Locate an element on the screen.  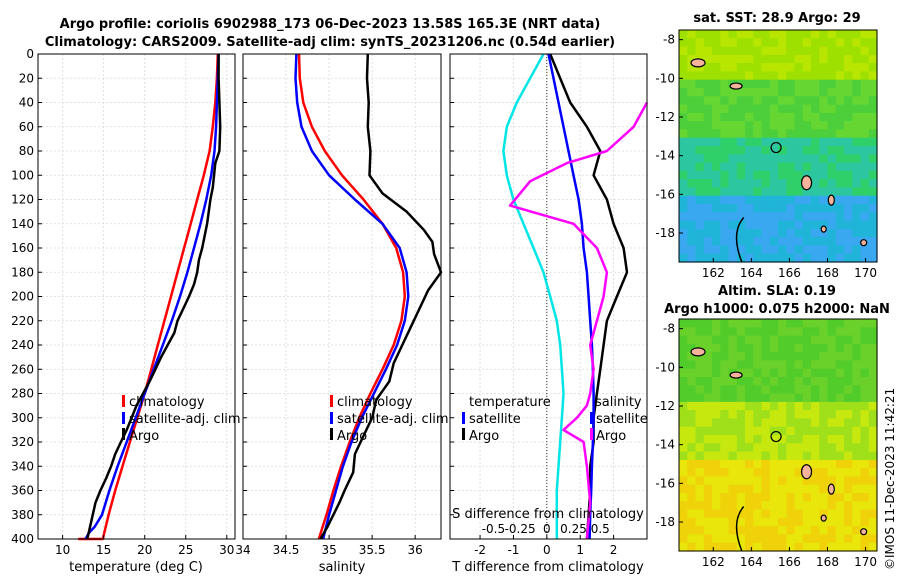
legend-t-argo: Argo is located at coordinates (484, 436).